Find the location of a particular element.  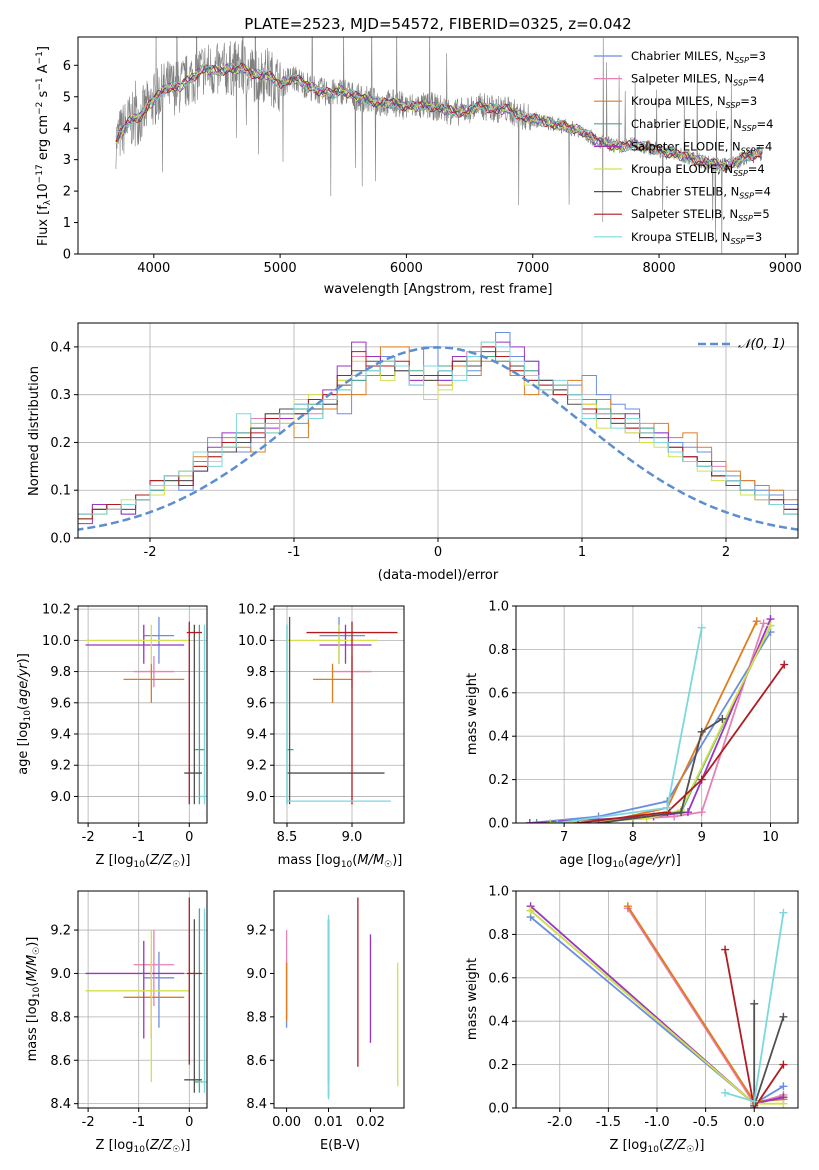

data-spectrum is located at coordinates (439, 145).